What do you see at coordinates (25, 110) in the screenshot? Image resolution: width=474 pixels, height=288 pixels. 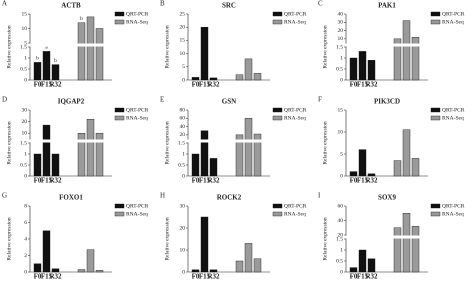 I see `y-tick-label: 30` at bounding box center [25, 110].